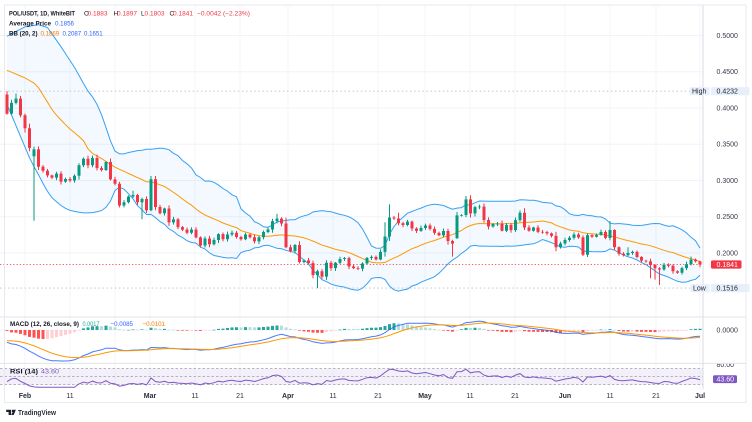 The height and width of the screenshot is (422, 752). I want to click on svg-text: 0.2500, so click(728, 217).